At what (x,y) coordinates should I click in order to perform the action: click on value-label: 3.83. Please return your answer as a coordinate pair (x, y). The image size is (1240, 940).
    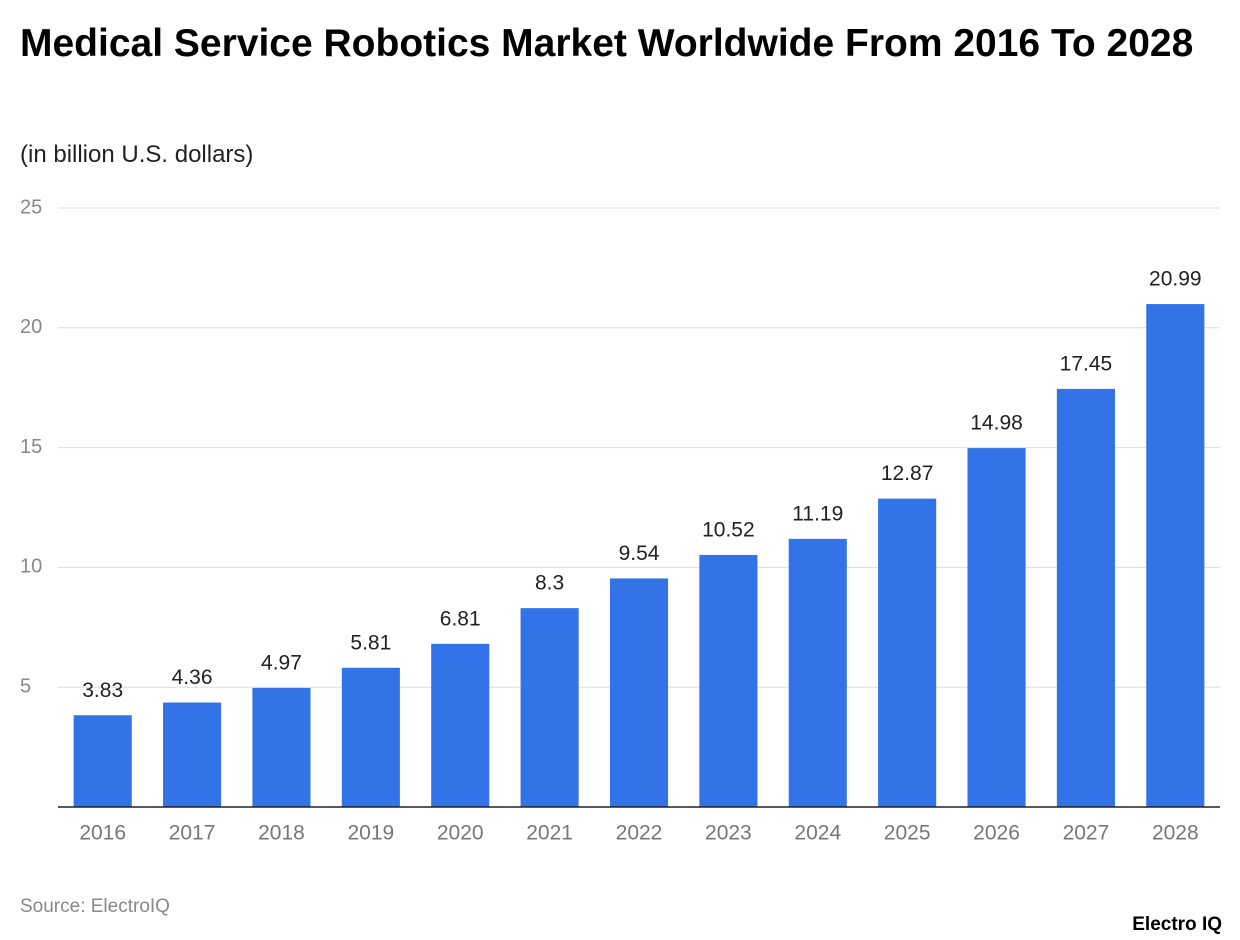
    Looking at the image, I should click on (102, 690).